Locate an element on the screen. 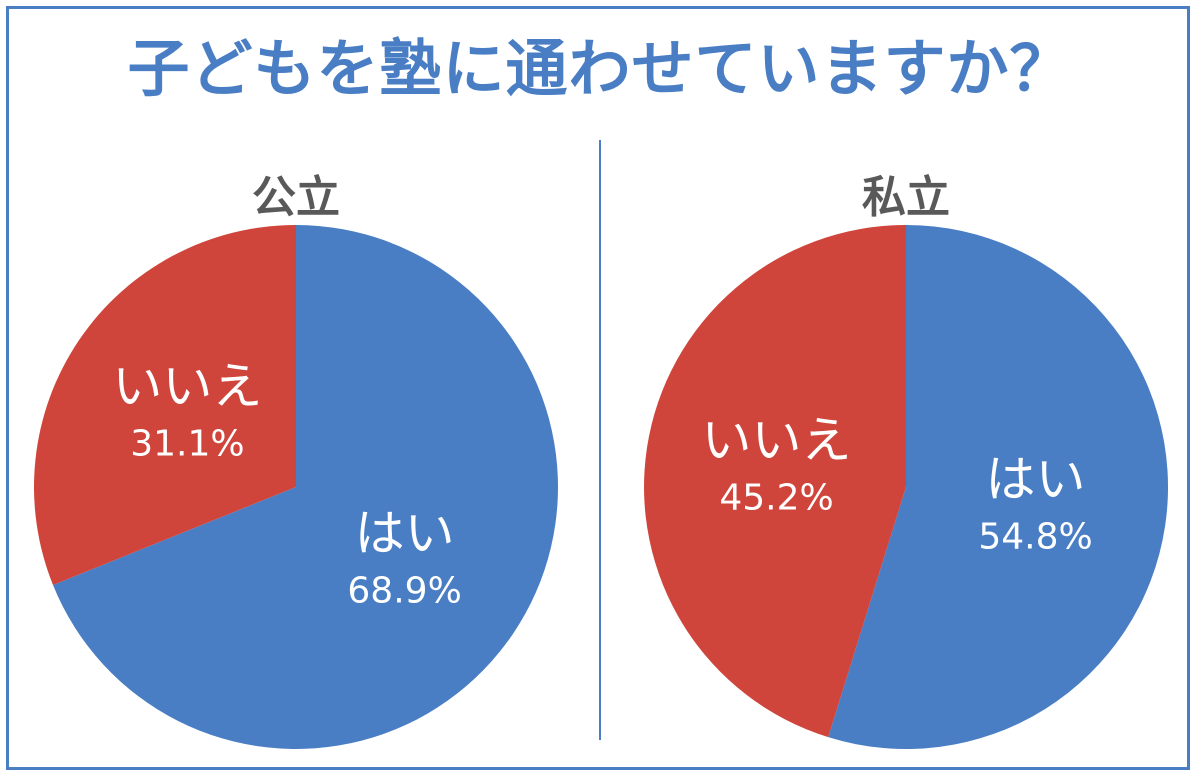 The width and height of the screenshot is (1200, 780). panel-divider is located at coordinates (600, 440).